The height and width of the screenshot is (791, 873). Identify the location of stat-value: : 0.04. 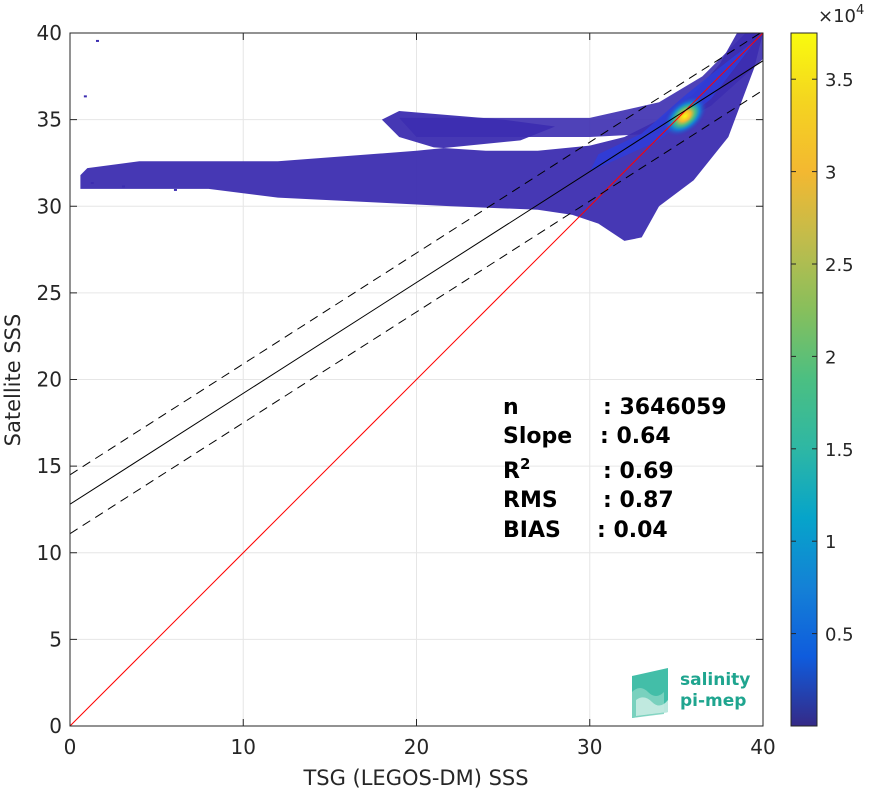
(632, 530).